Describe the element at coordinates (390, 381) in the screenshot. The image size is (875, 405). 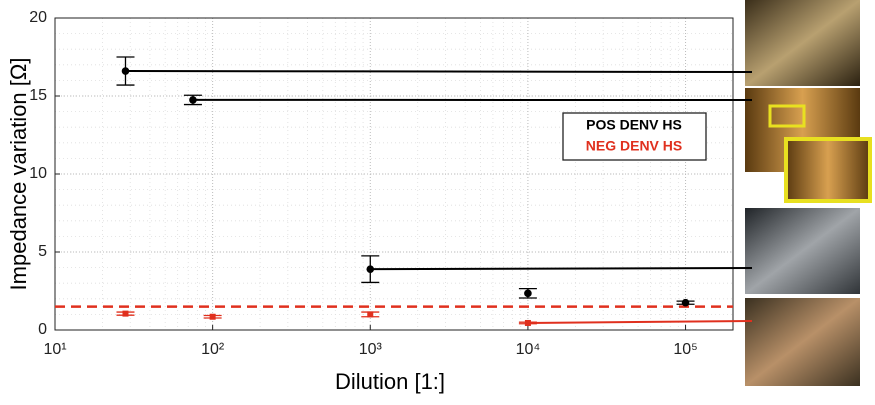
I see `x-axis-label: Dilution [1:]` at that location.